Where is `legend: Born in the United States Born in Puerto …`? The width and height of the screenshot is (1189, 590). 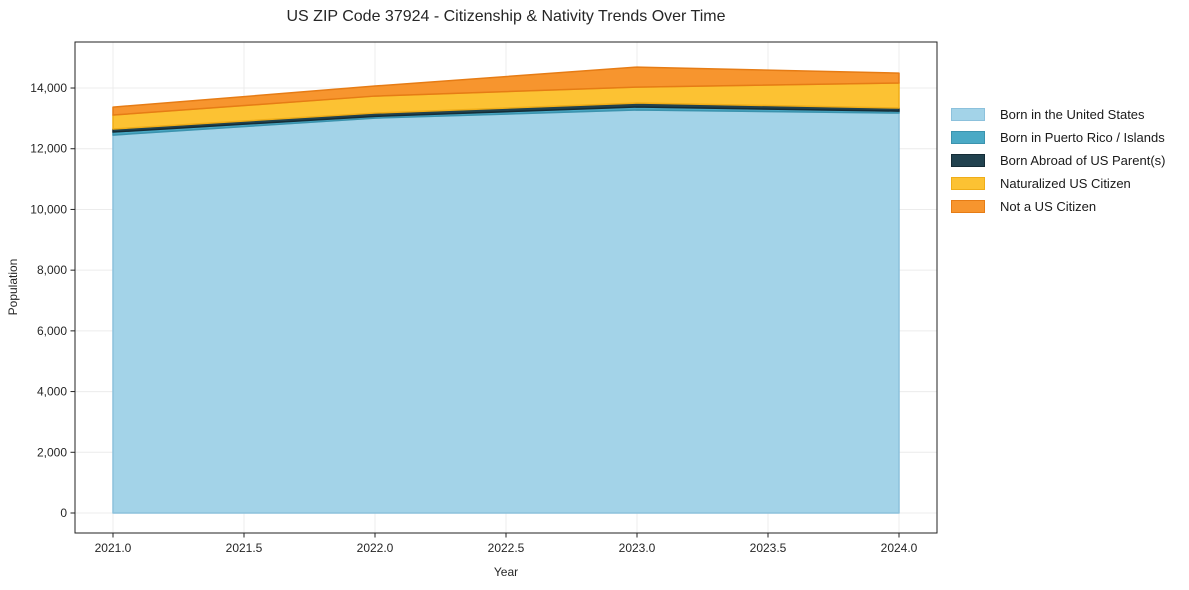
legend: Born in the United States Born in Puerto … is located at coordinates (1058, 160).